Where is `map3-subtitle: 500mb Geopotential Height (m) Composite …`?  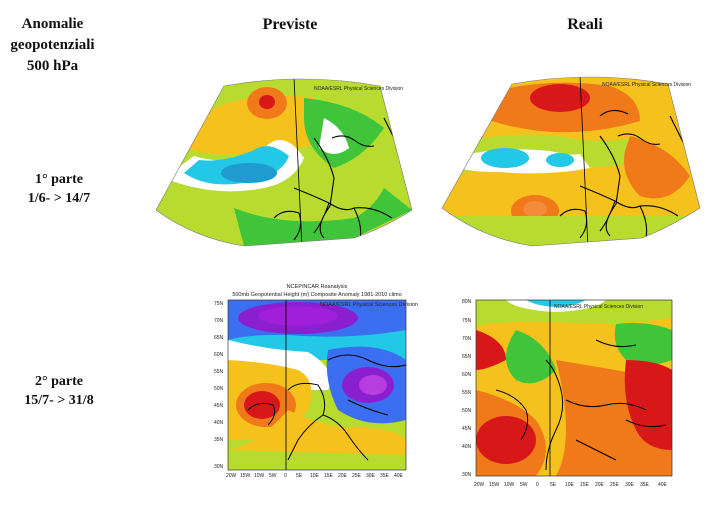 map3-subtitle: 500mb Geopotential Height (m) Composite … is located at coordinates (316, 295).